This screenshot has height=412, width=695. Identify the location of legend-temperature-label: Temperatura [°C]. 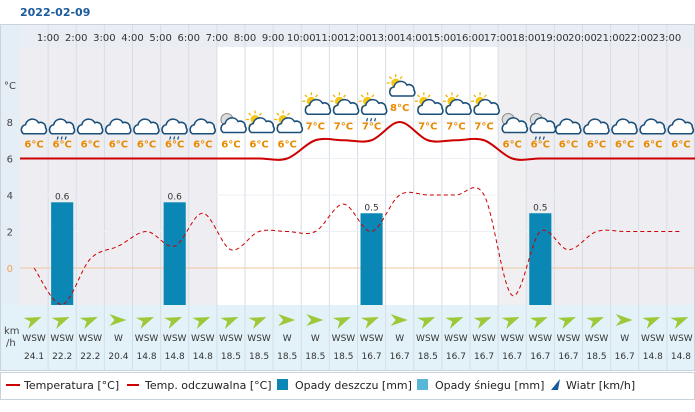
(71, 385).